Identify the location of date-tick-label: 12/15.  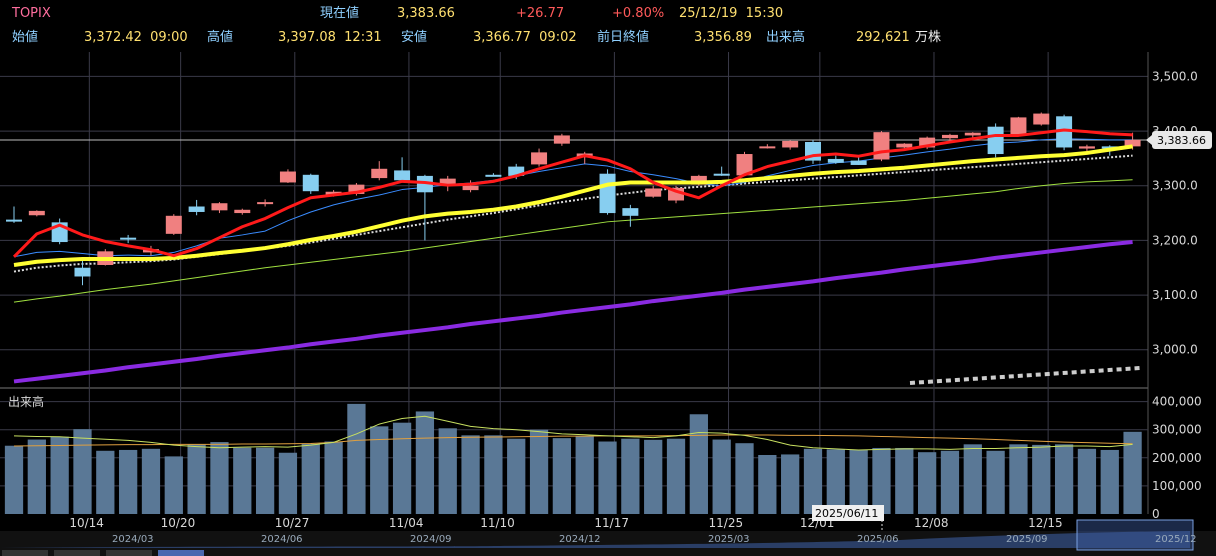
(1045, 523).